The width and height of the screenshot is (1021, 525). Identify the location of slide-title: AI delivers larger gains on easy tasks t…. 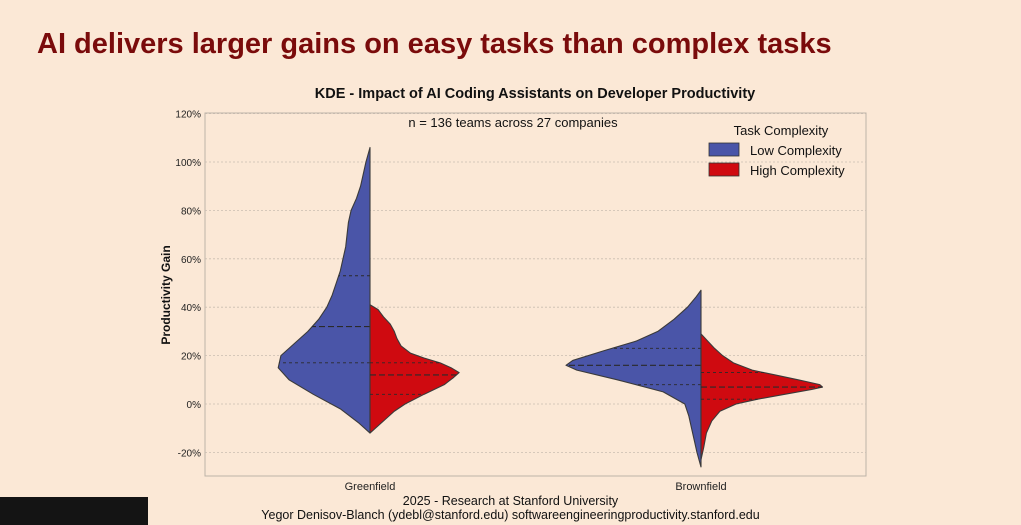
(434, 44).